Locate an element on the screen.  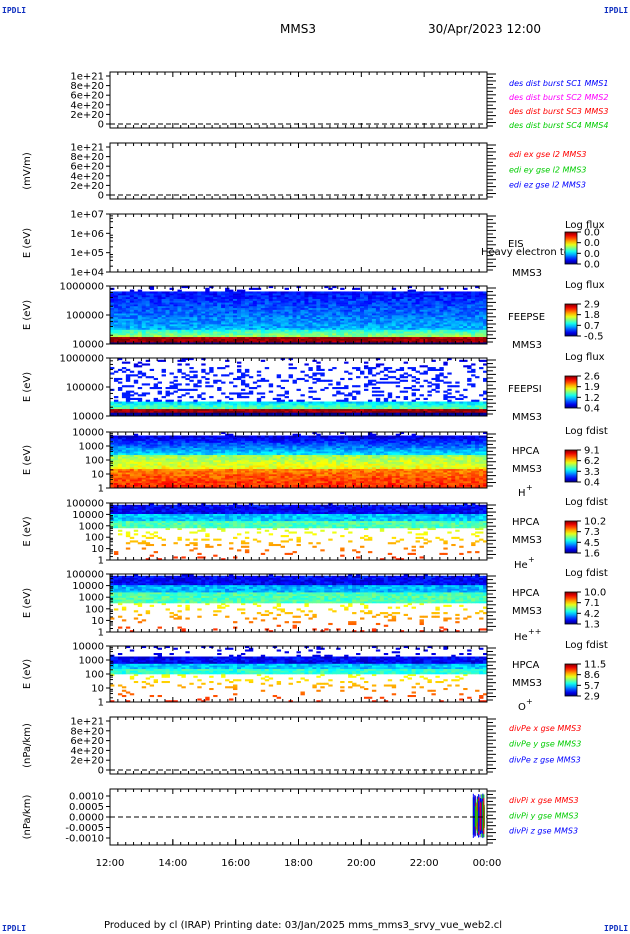
colorbar-tick-label: -0.5 is located at coordinates (594, 337).